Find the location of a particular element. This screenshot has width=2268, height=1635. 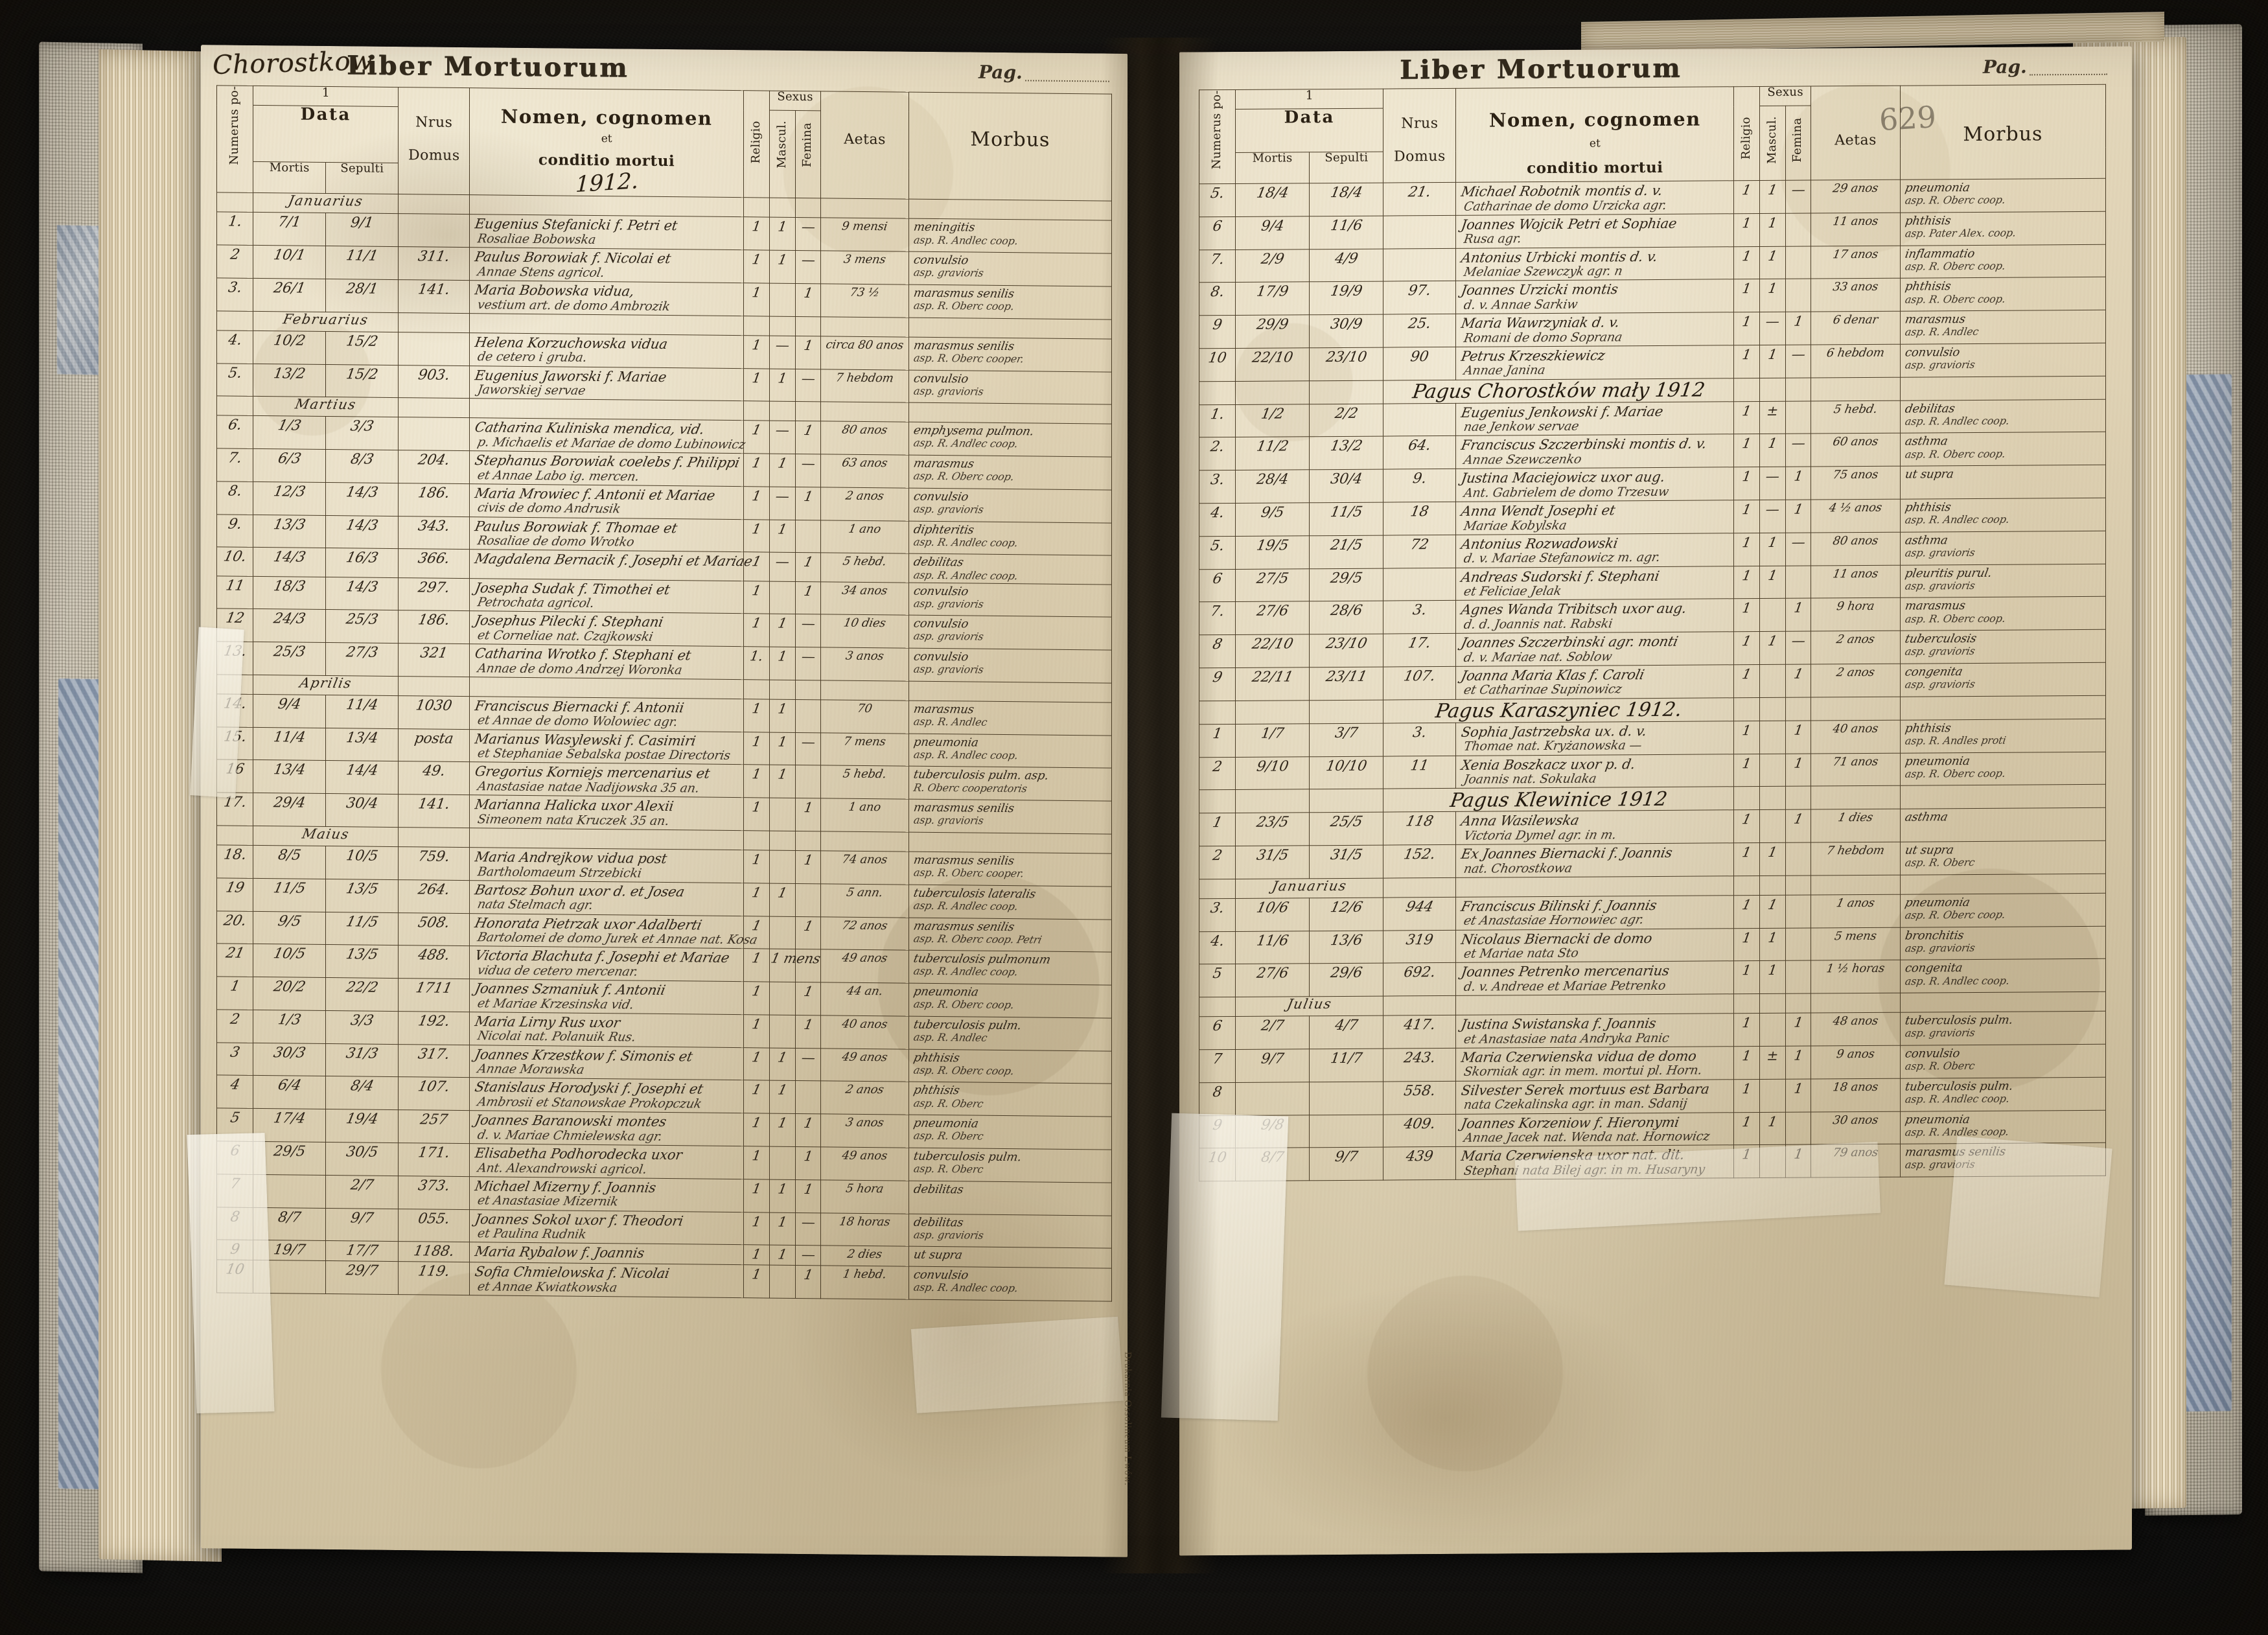

death-date-cell: 2/9 is located at coordinates (1272, 266).